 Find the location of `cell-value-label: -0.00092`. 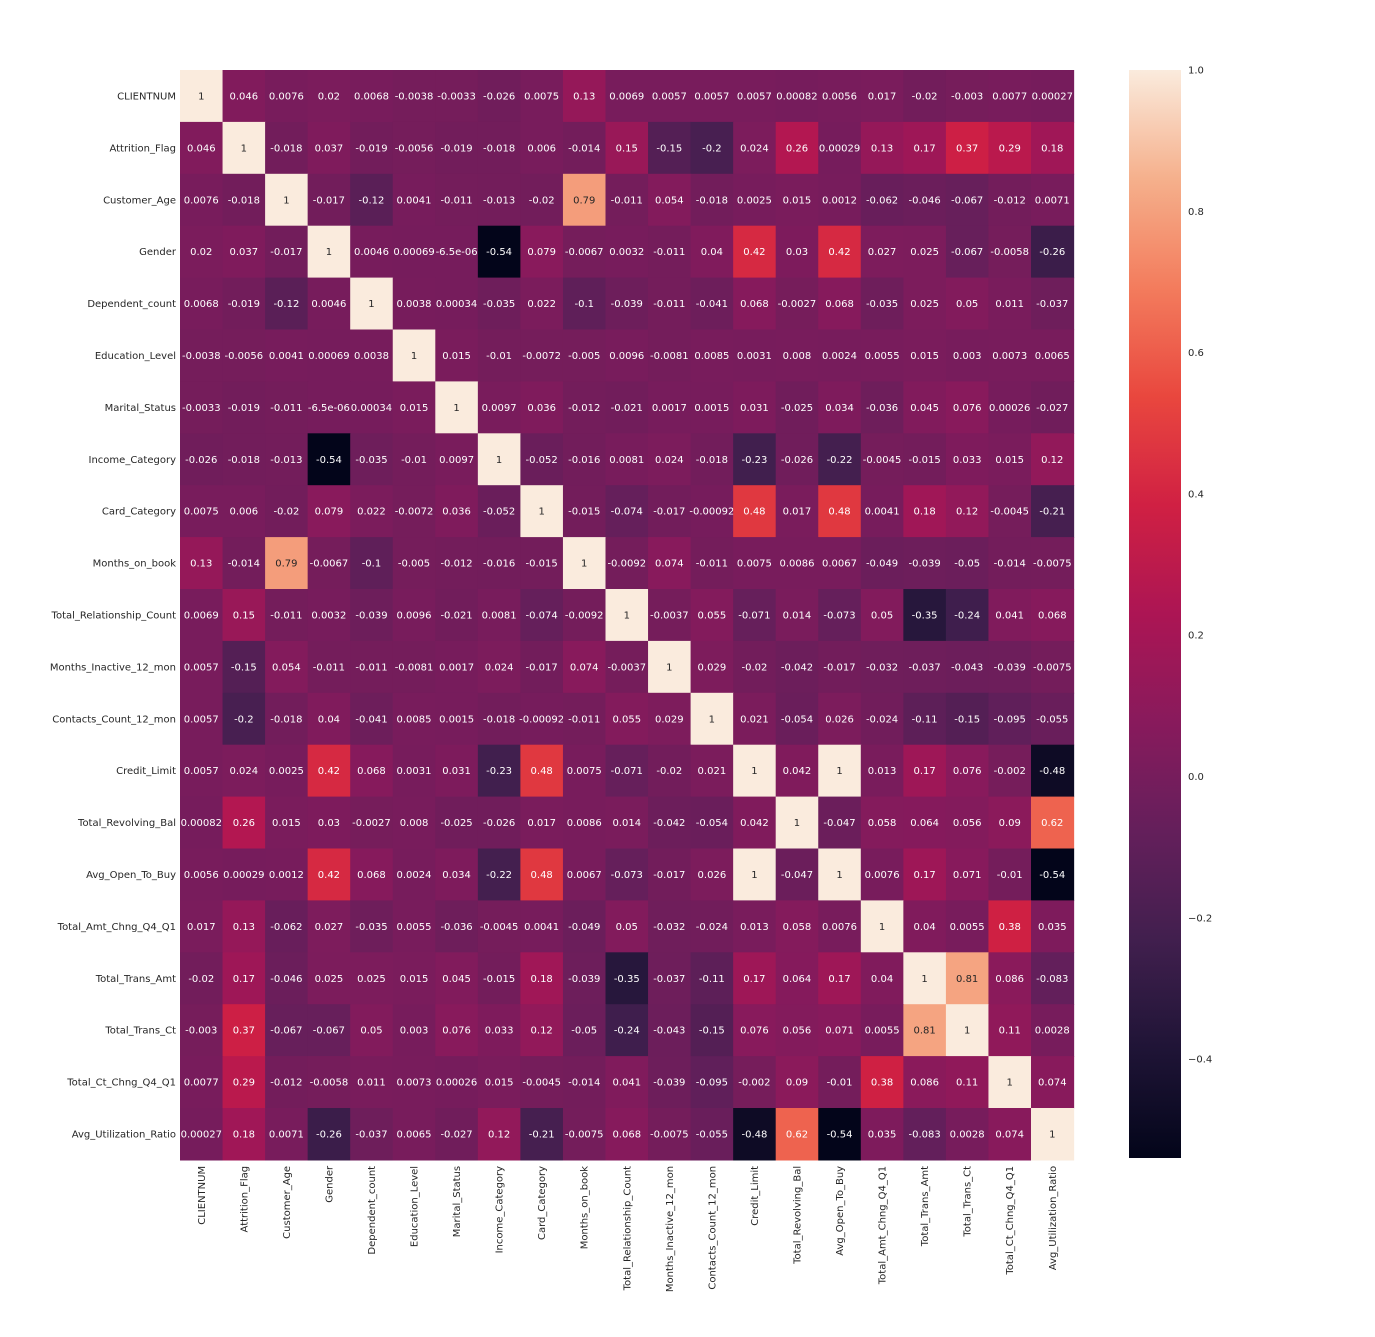

cell-value-label: -0.00092 is located at coordinates (711, 512).